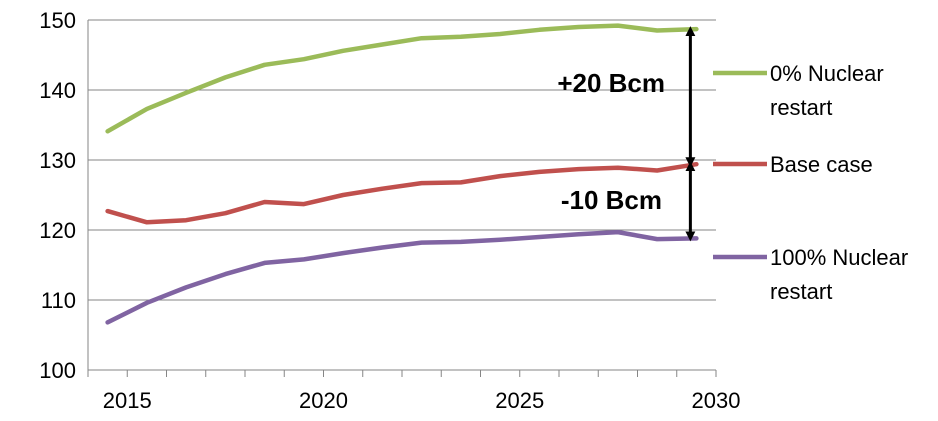  I want to click on y-tick-label: 130, so click(57, 160).